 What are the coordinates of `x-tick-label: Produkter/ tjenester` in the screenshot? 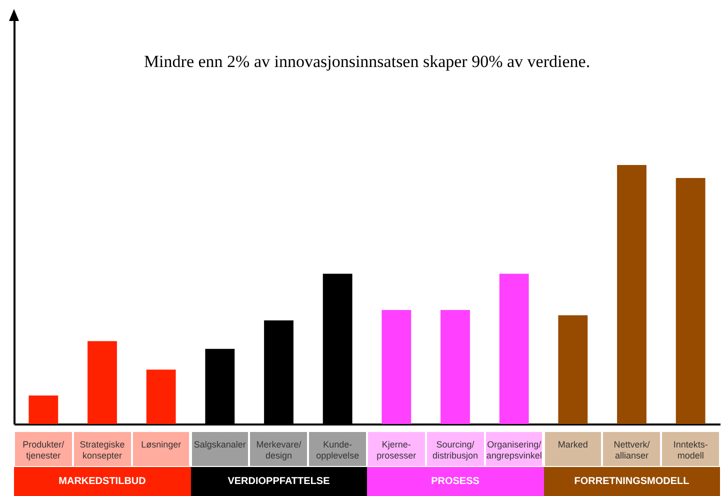 It's located at (43, 450).